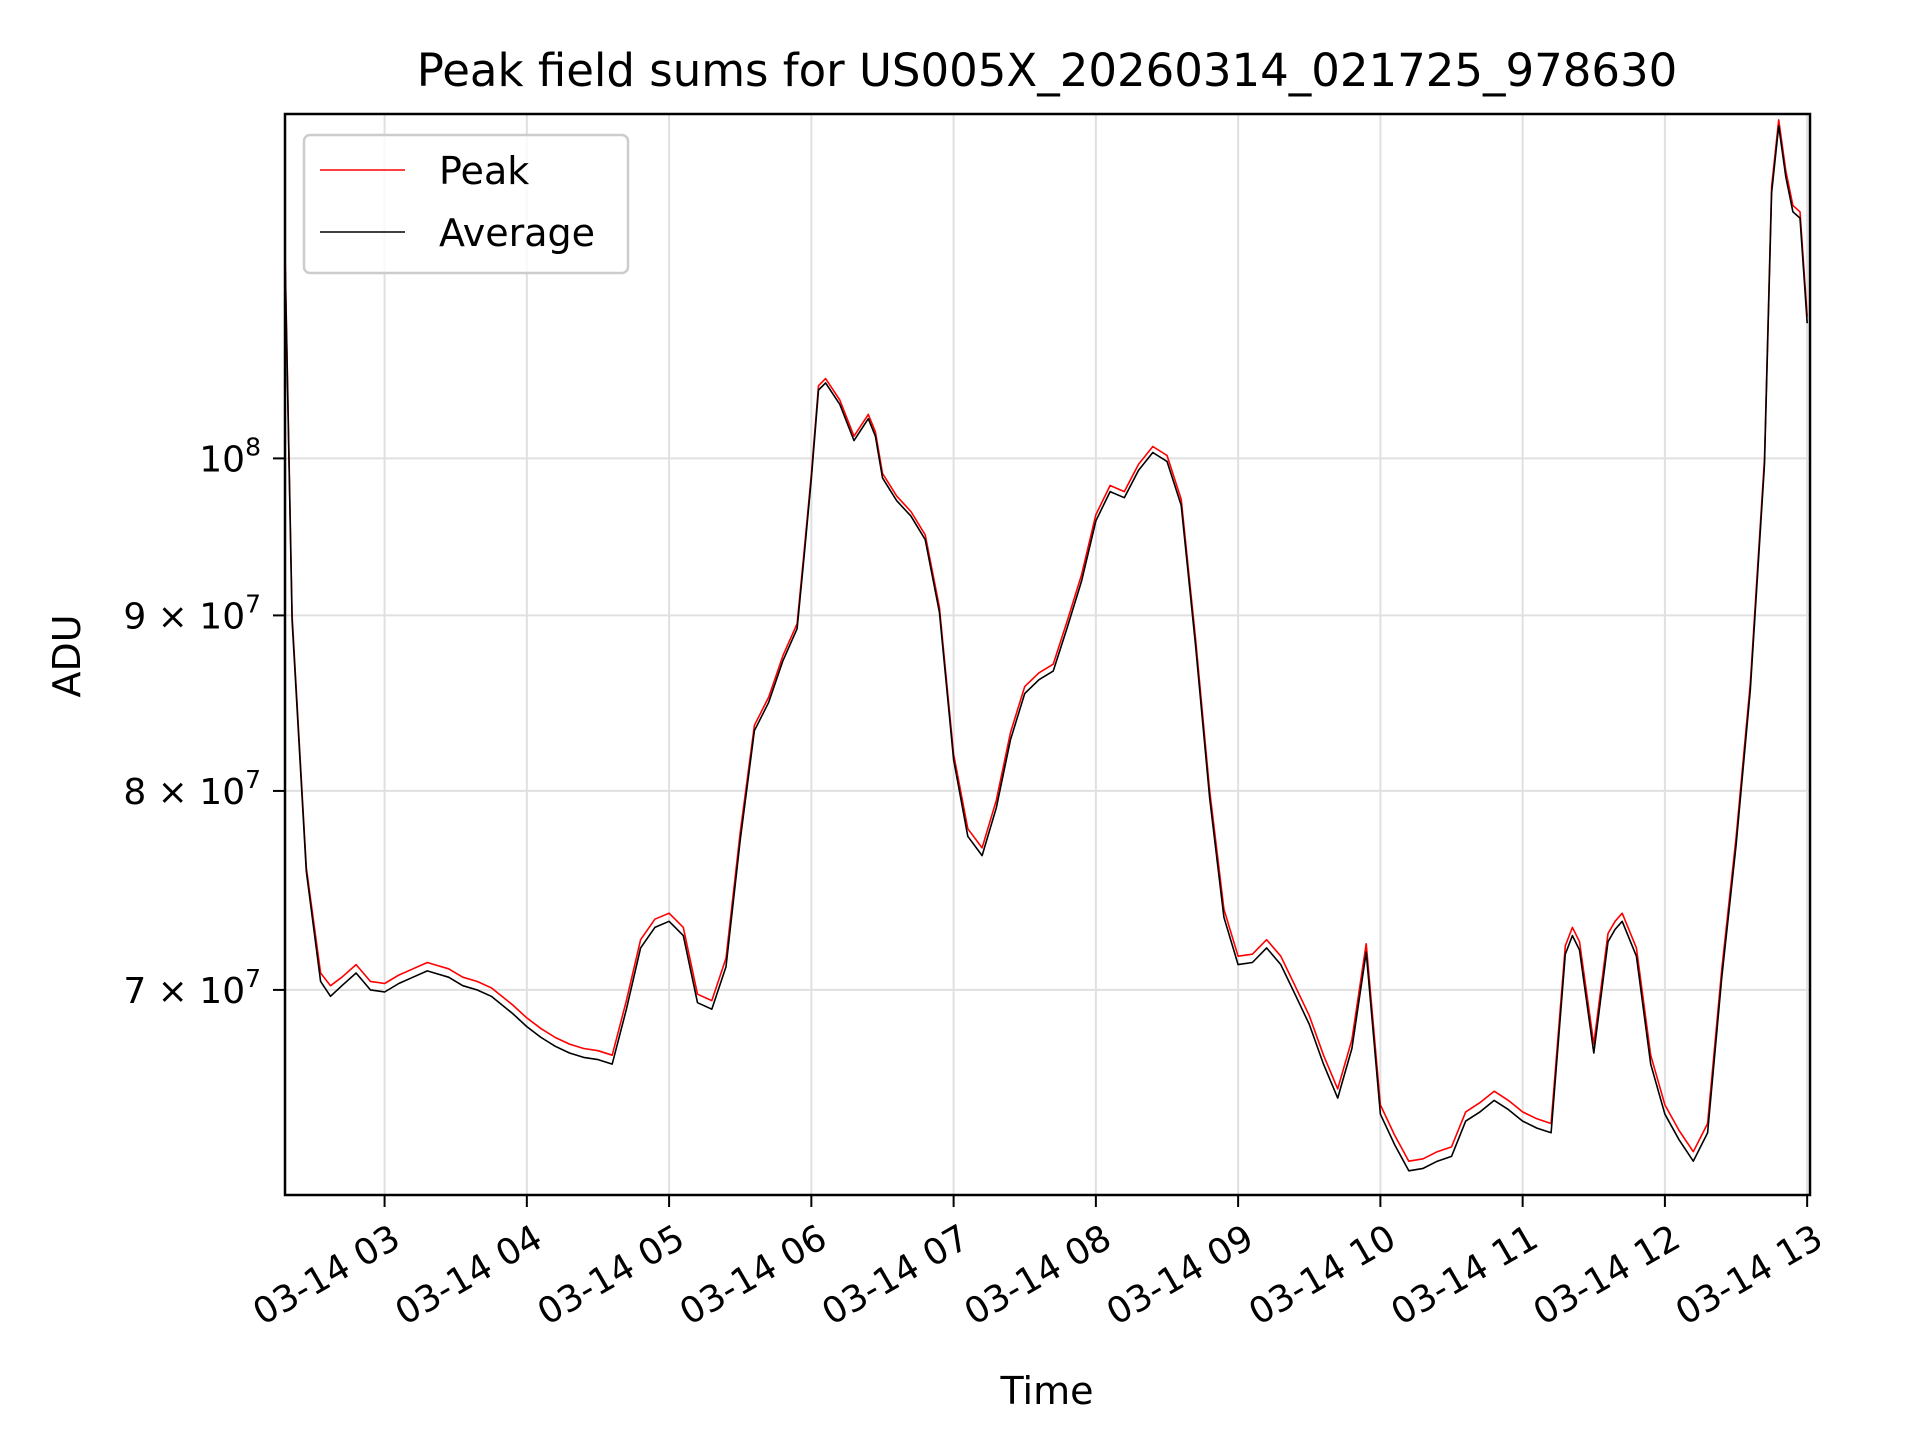  Describe the element at coordinates (67, 655) in the screenshot. I see `y-axis-label: ADU` at that location.